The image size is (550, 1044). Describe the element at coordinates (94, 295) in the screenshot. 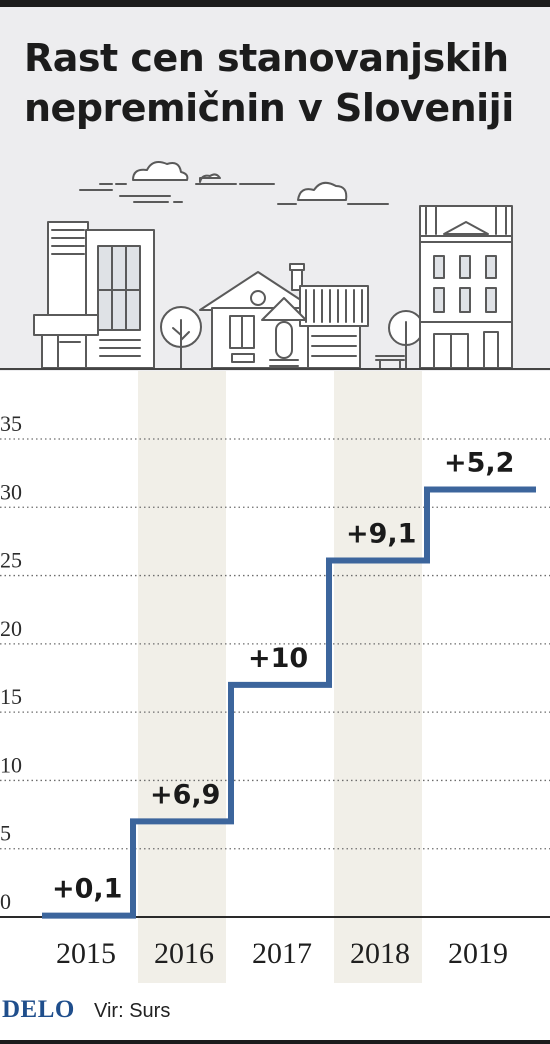

I see `modern-house-icon` at that location.